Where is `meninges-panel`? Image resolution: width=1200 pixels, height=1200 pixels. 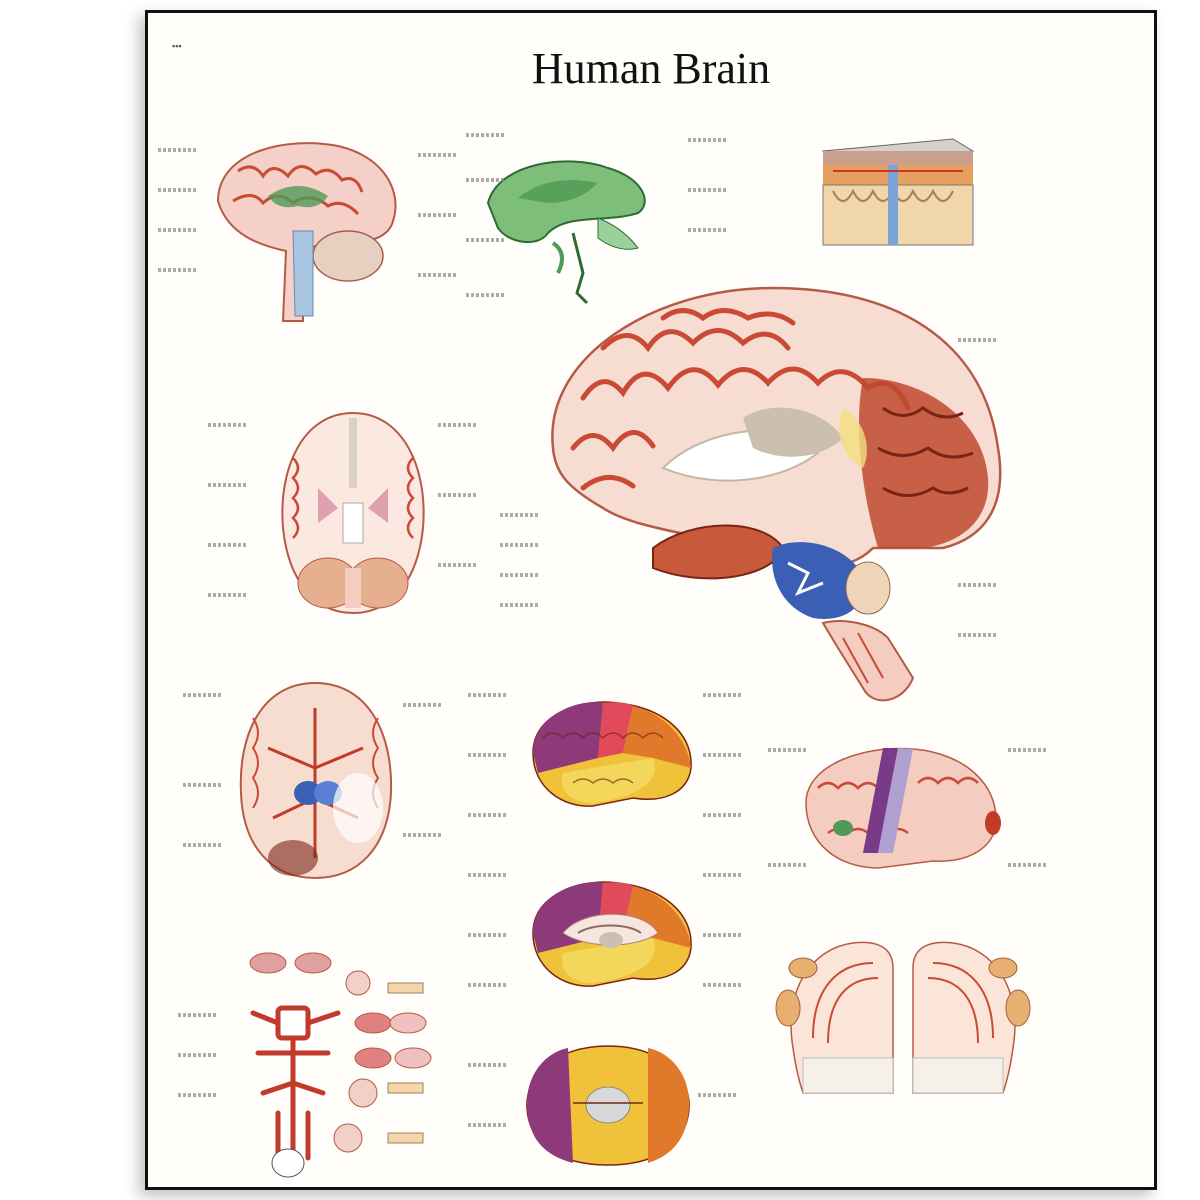
meninges-panel is located at coordinates (890, 191).